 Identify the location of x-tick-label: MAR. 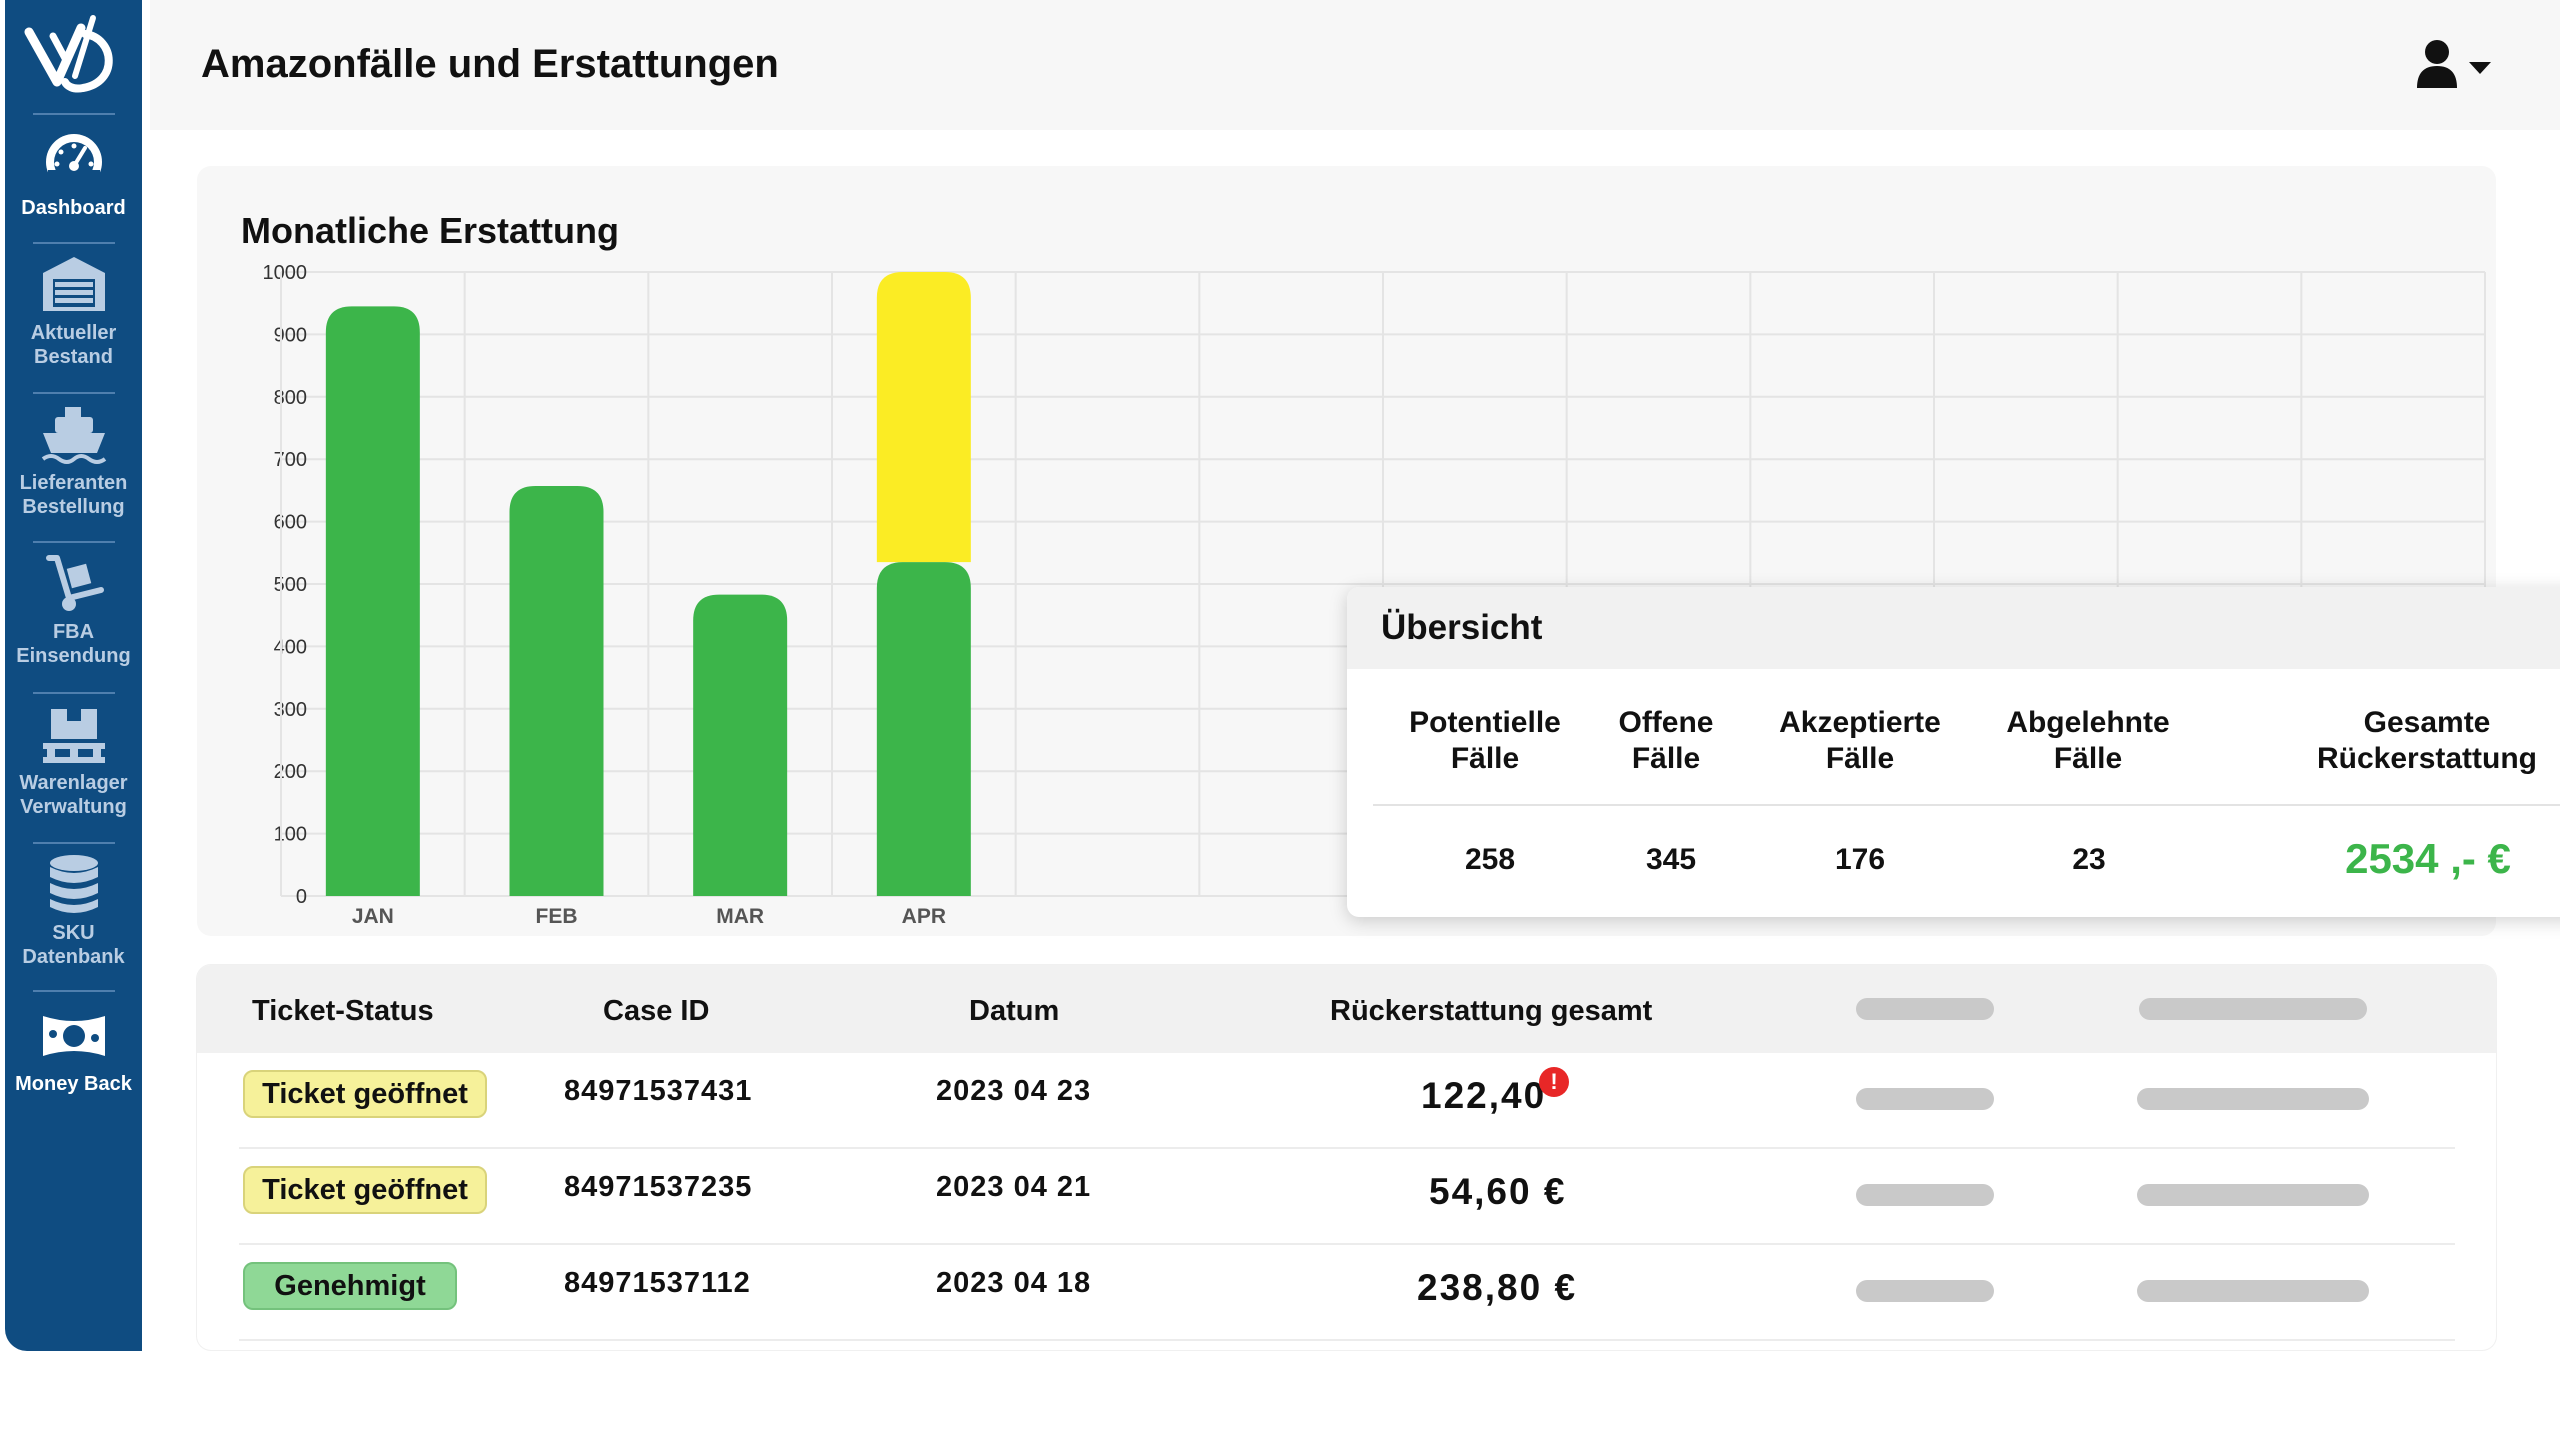
(740, 916).